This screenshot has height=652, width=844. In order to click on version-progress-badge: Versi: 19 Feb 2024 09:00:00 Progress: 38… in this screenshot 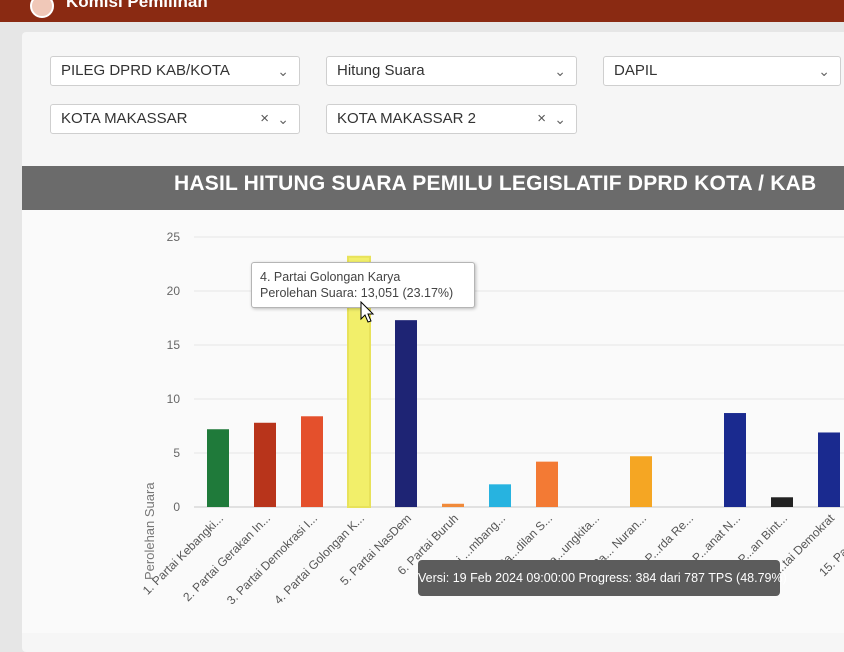, I will do `click(602, 578)`.